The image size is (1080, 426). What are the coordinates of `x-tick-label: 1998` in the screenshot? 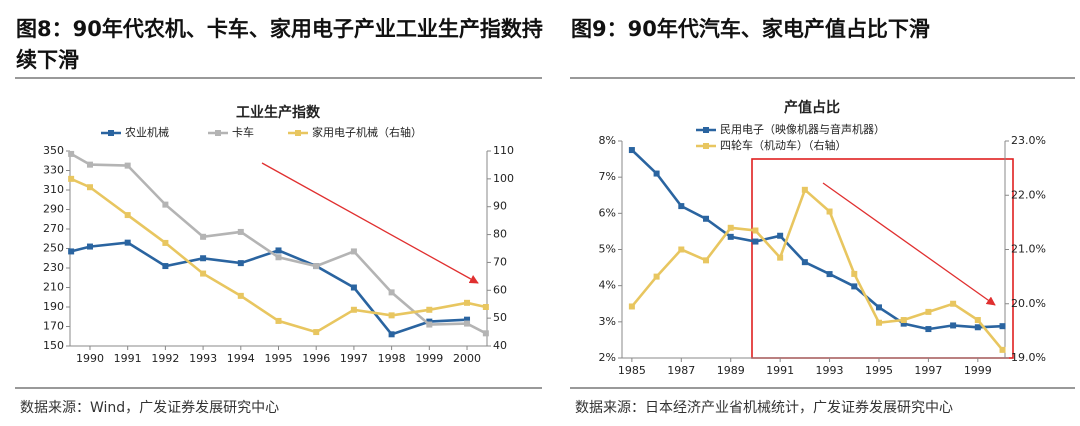 It's located at (392, 358).